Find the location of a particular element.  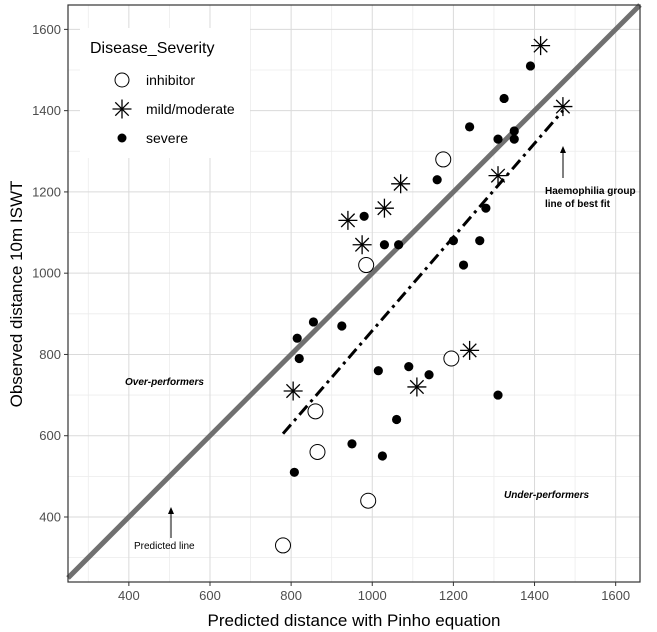

best-fit-label-line1: Haemophilia group is located at coordinates (590, 191).